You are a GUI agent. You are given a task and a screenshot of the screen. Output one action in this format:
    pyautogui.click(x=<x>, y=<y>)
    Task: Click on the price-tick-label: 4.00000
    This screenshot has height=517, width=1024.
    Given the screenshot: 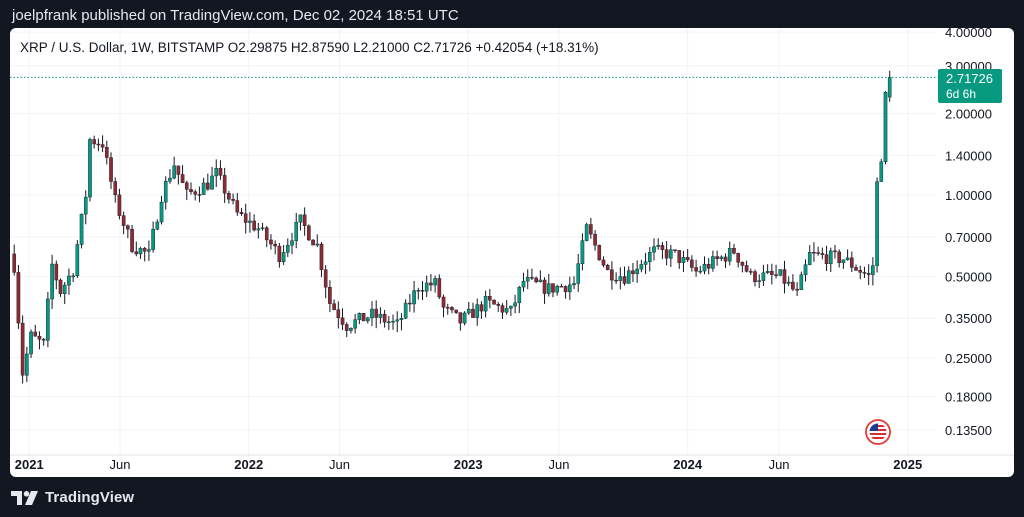 What is the action you would take?
    pyautogui.click(x=968, y=34)
    